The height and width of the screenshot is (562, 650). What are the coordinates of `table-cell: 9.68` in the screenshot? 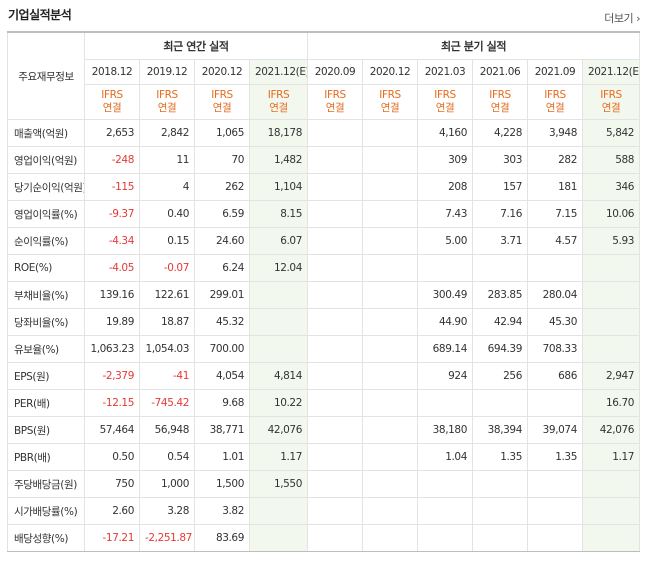 It's located at (222, 403).